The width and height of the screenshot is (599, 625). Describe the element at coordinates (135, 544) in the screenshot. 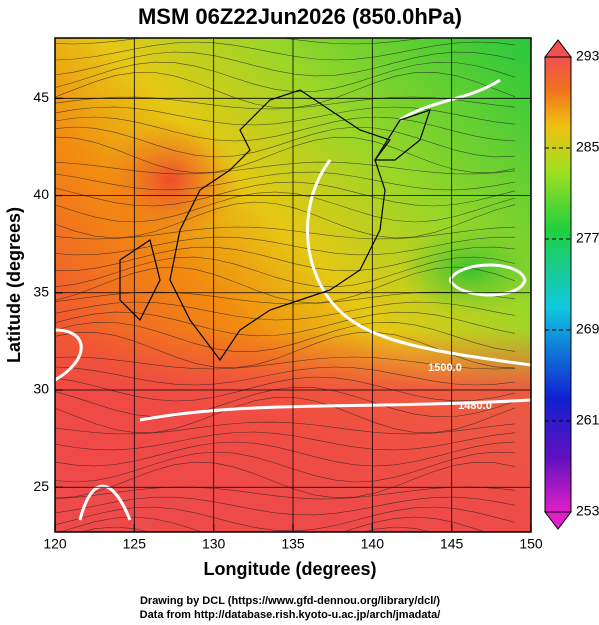

I see `x-tick-label: 125` at that location.